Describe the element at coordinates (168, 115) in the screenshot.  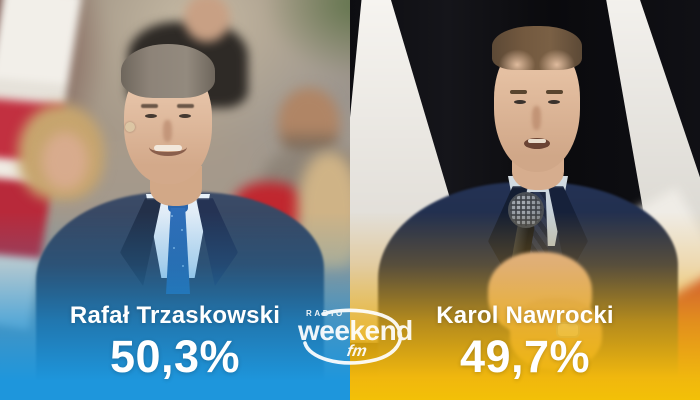
I see `trzaskowski-portrait` at that location.